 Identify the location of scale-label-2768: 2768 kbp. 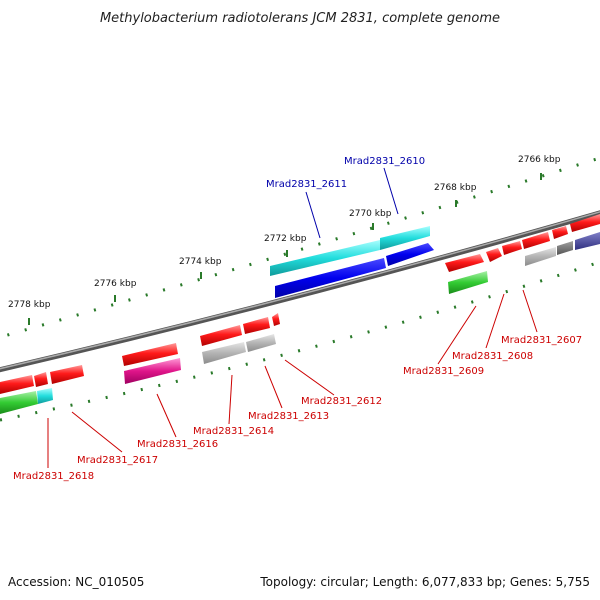
(455, 188).